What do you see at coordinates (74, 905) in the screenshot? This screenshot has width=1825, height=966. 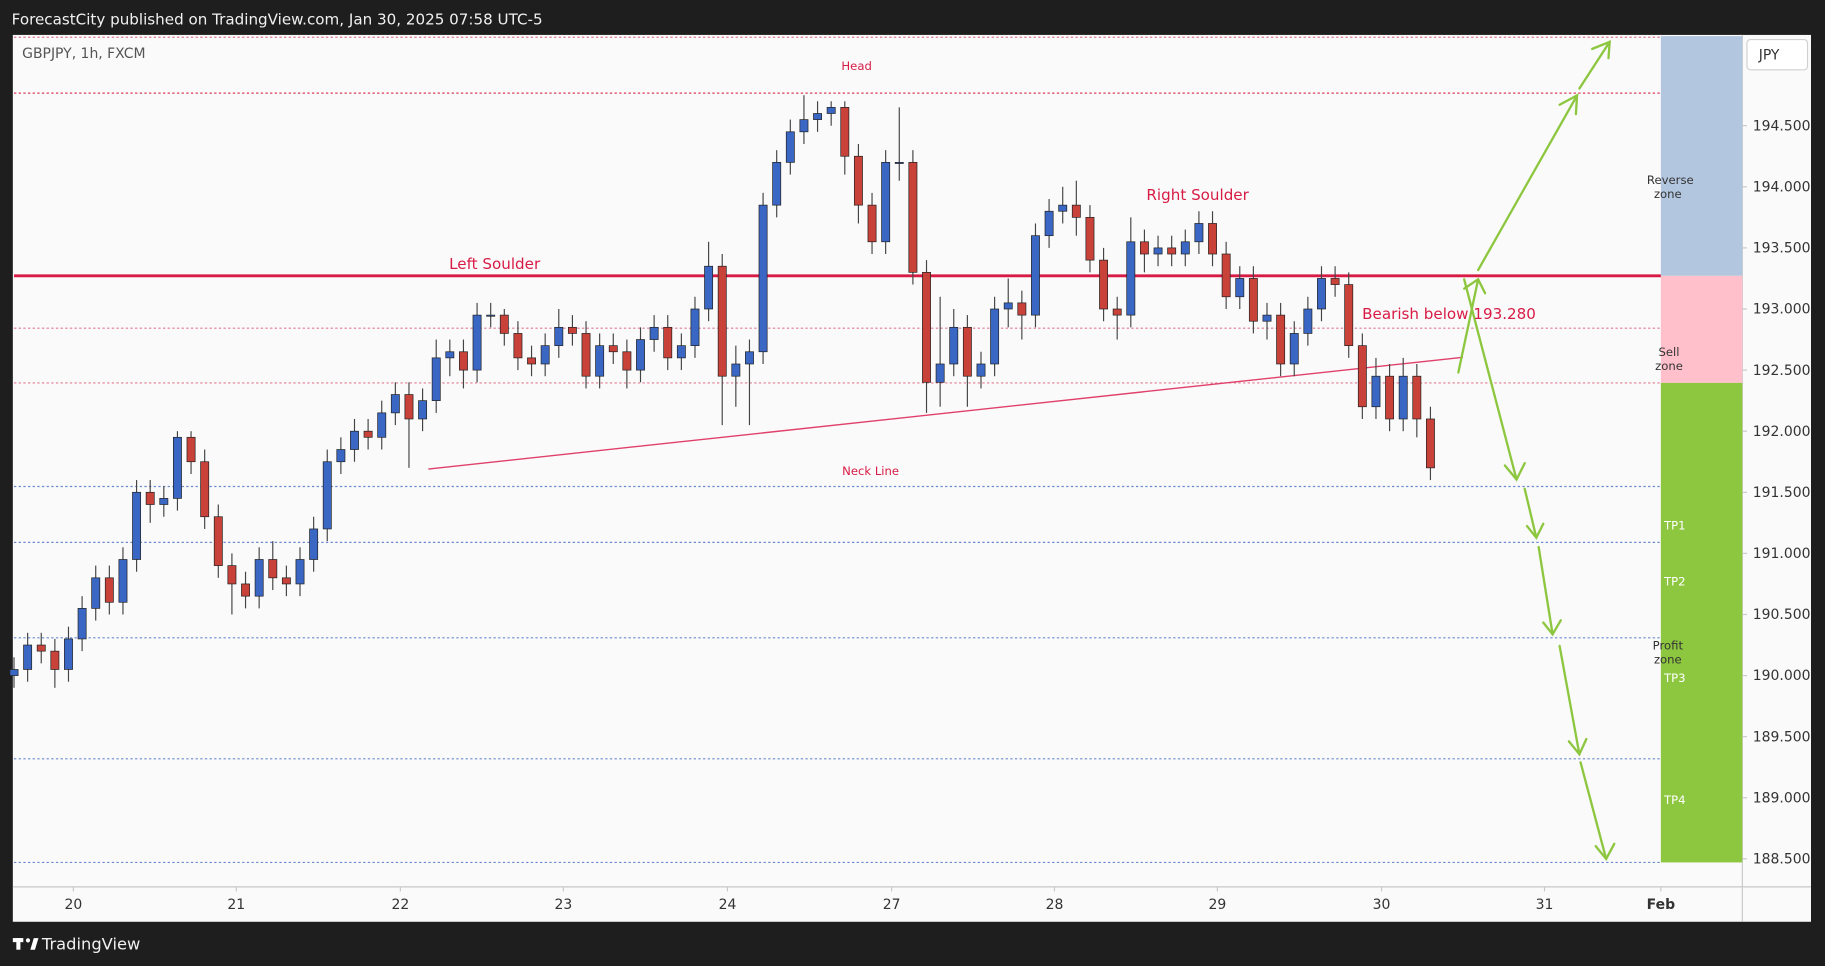 I see `x-tick-label: 20` at bounding box center [74, 905].